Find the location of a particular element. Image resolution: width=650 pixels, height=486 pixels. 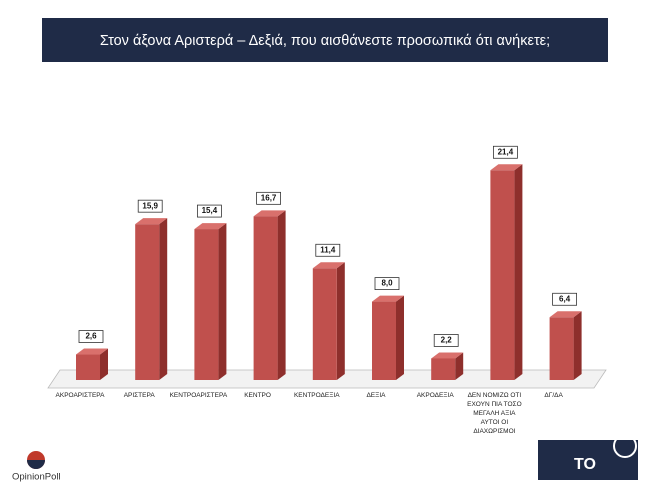

title-banner is located at coordinates (325, 40).